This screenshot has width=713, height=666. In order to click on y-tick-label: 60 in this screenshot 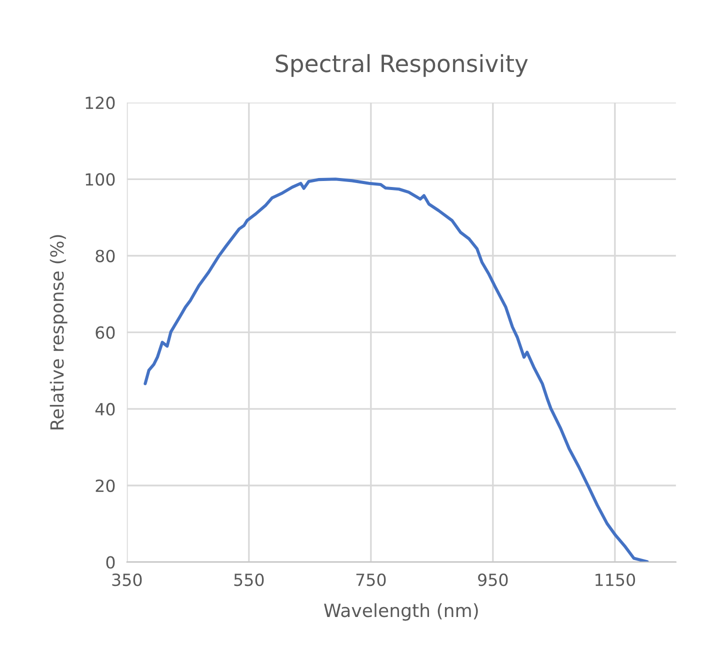, I will do `click(105, 332)`.